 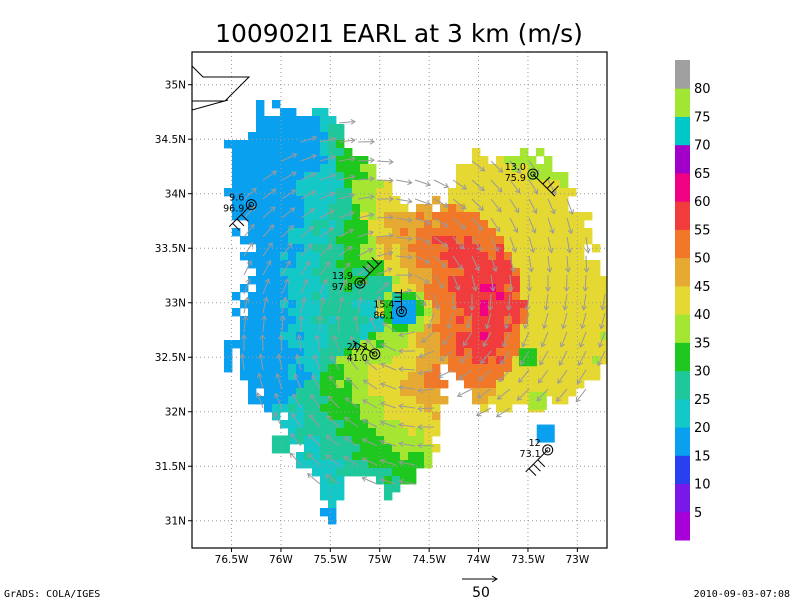 What do you see at coordinates (390, 305) in the screenshot?
I see `station-4: 15.486.1` at bounding box center [390, 305].